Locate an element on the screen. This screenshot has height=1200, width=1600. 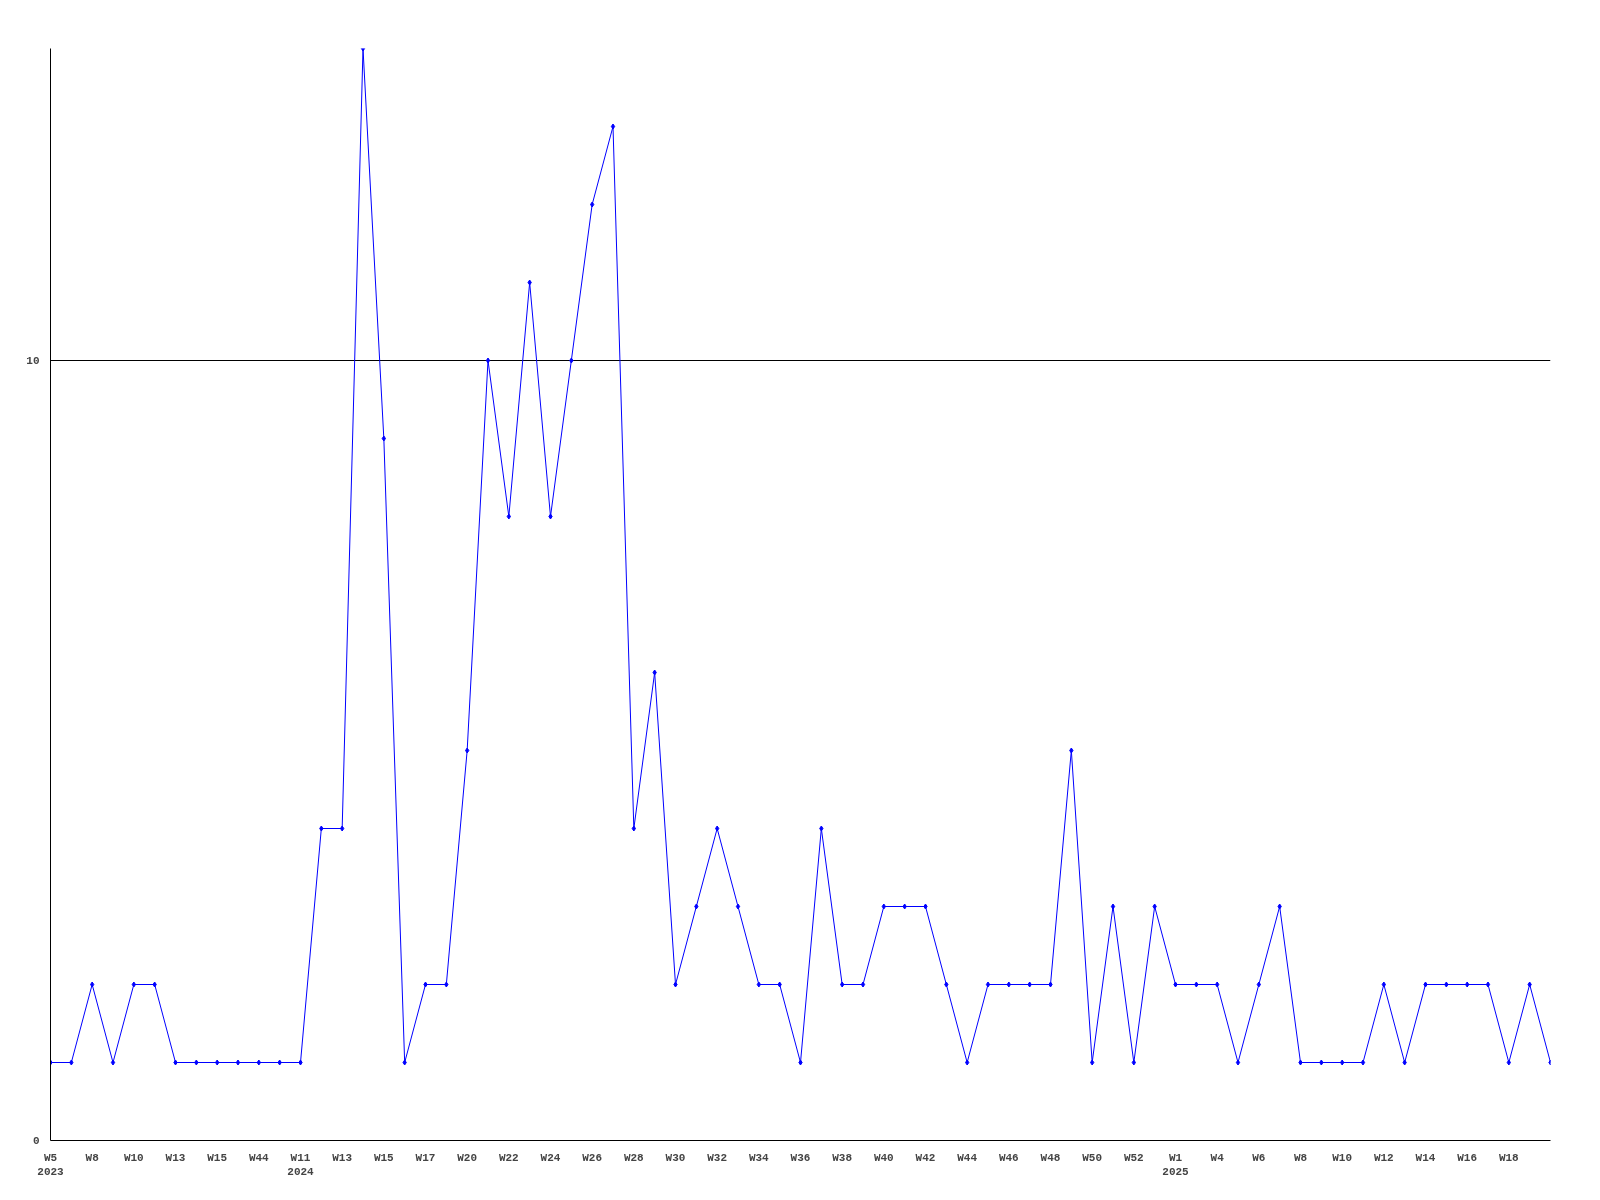
x-tick-label: W52 is located at coordinates (1133, 1157).